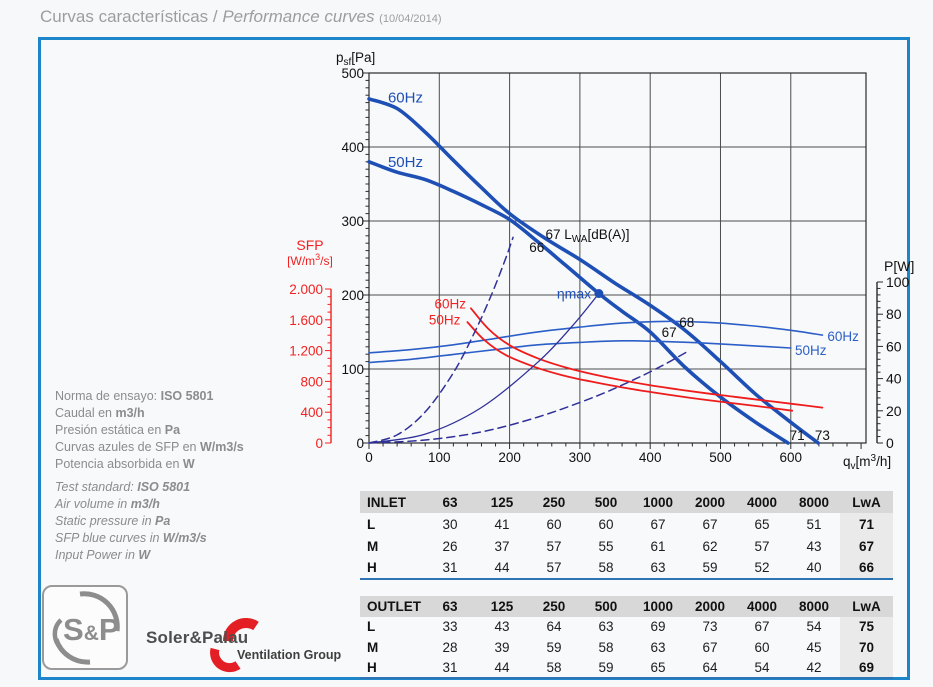  Describe the element at coordinates (445, 320) in the screenshot. I see `label-sfp-50hz: 50Hz` at that location.